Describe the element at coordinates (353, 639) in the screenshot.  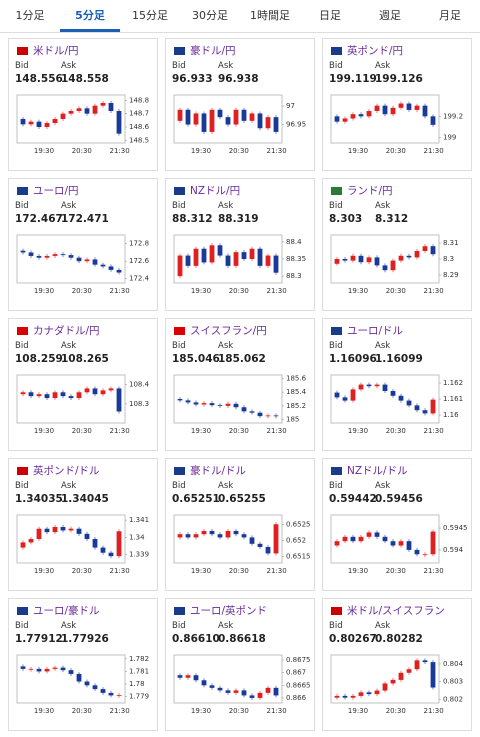
I see `bid-value: 0.80267` at that location.